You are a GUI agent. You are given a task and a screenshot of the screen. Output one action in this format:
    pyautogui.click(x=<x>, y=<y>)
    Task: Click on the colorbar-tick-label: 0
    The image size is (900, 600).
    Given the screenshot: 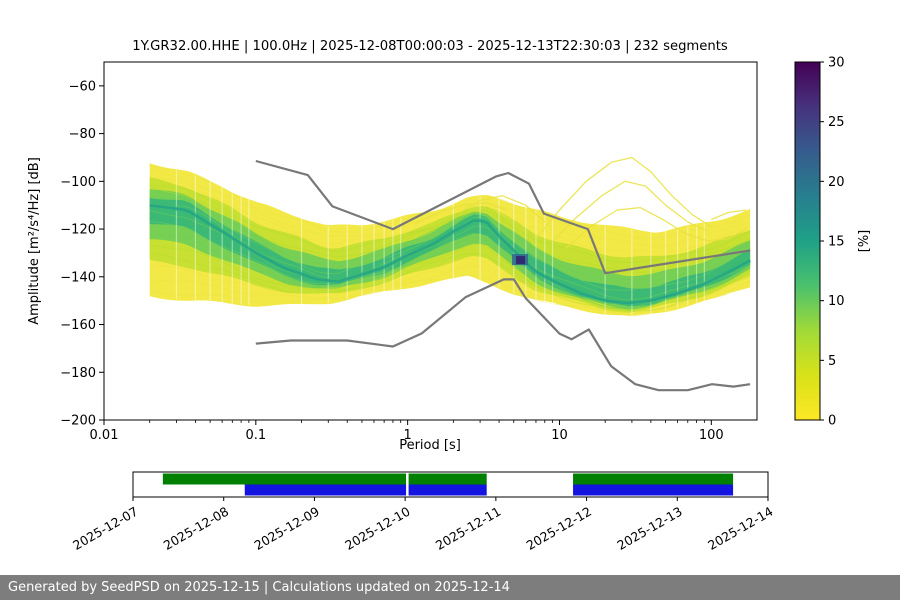 What is the action you would take?
    pyautogui.click(x=832, y=421)
    